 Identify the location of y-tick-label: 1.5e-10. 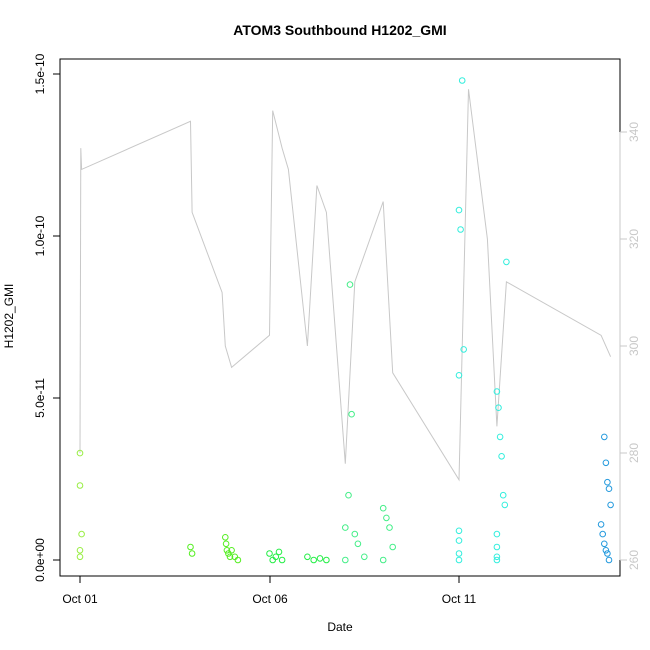
(40, 73).